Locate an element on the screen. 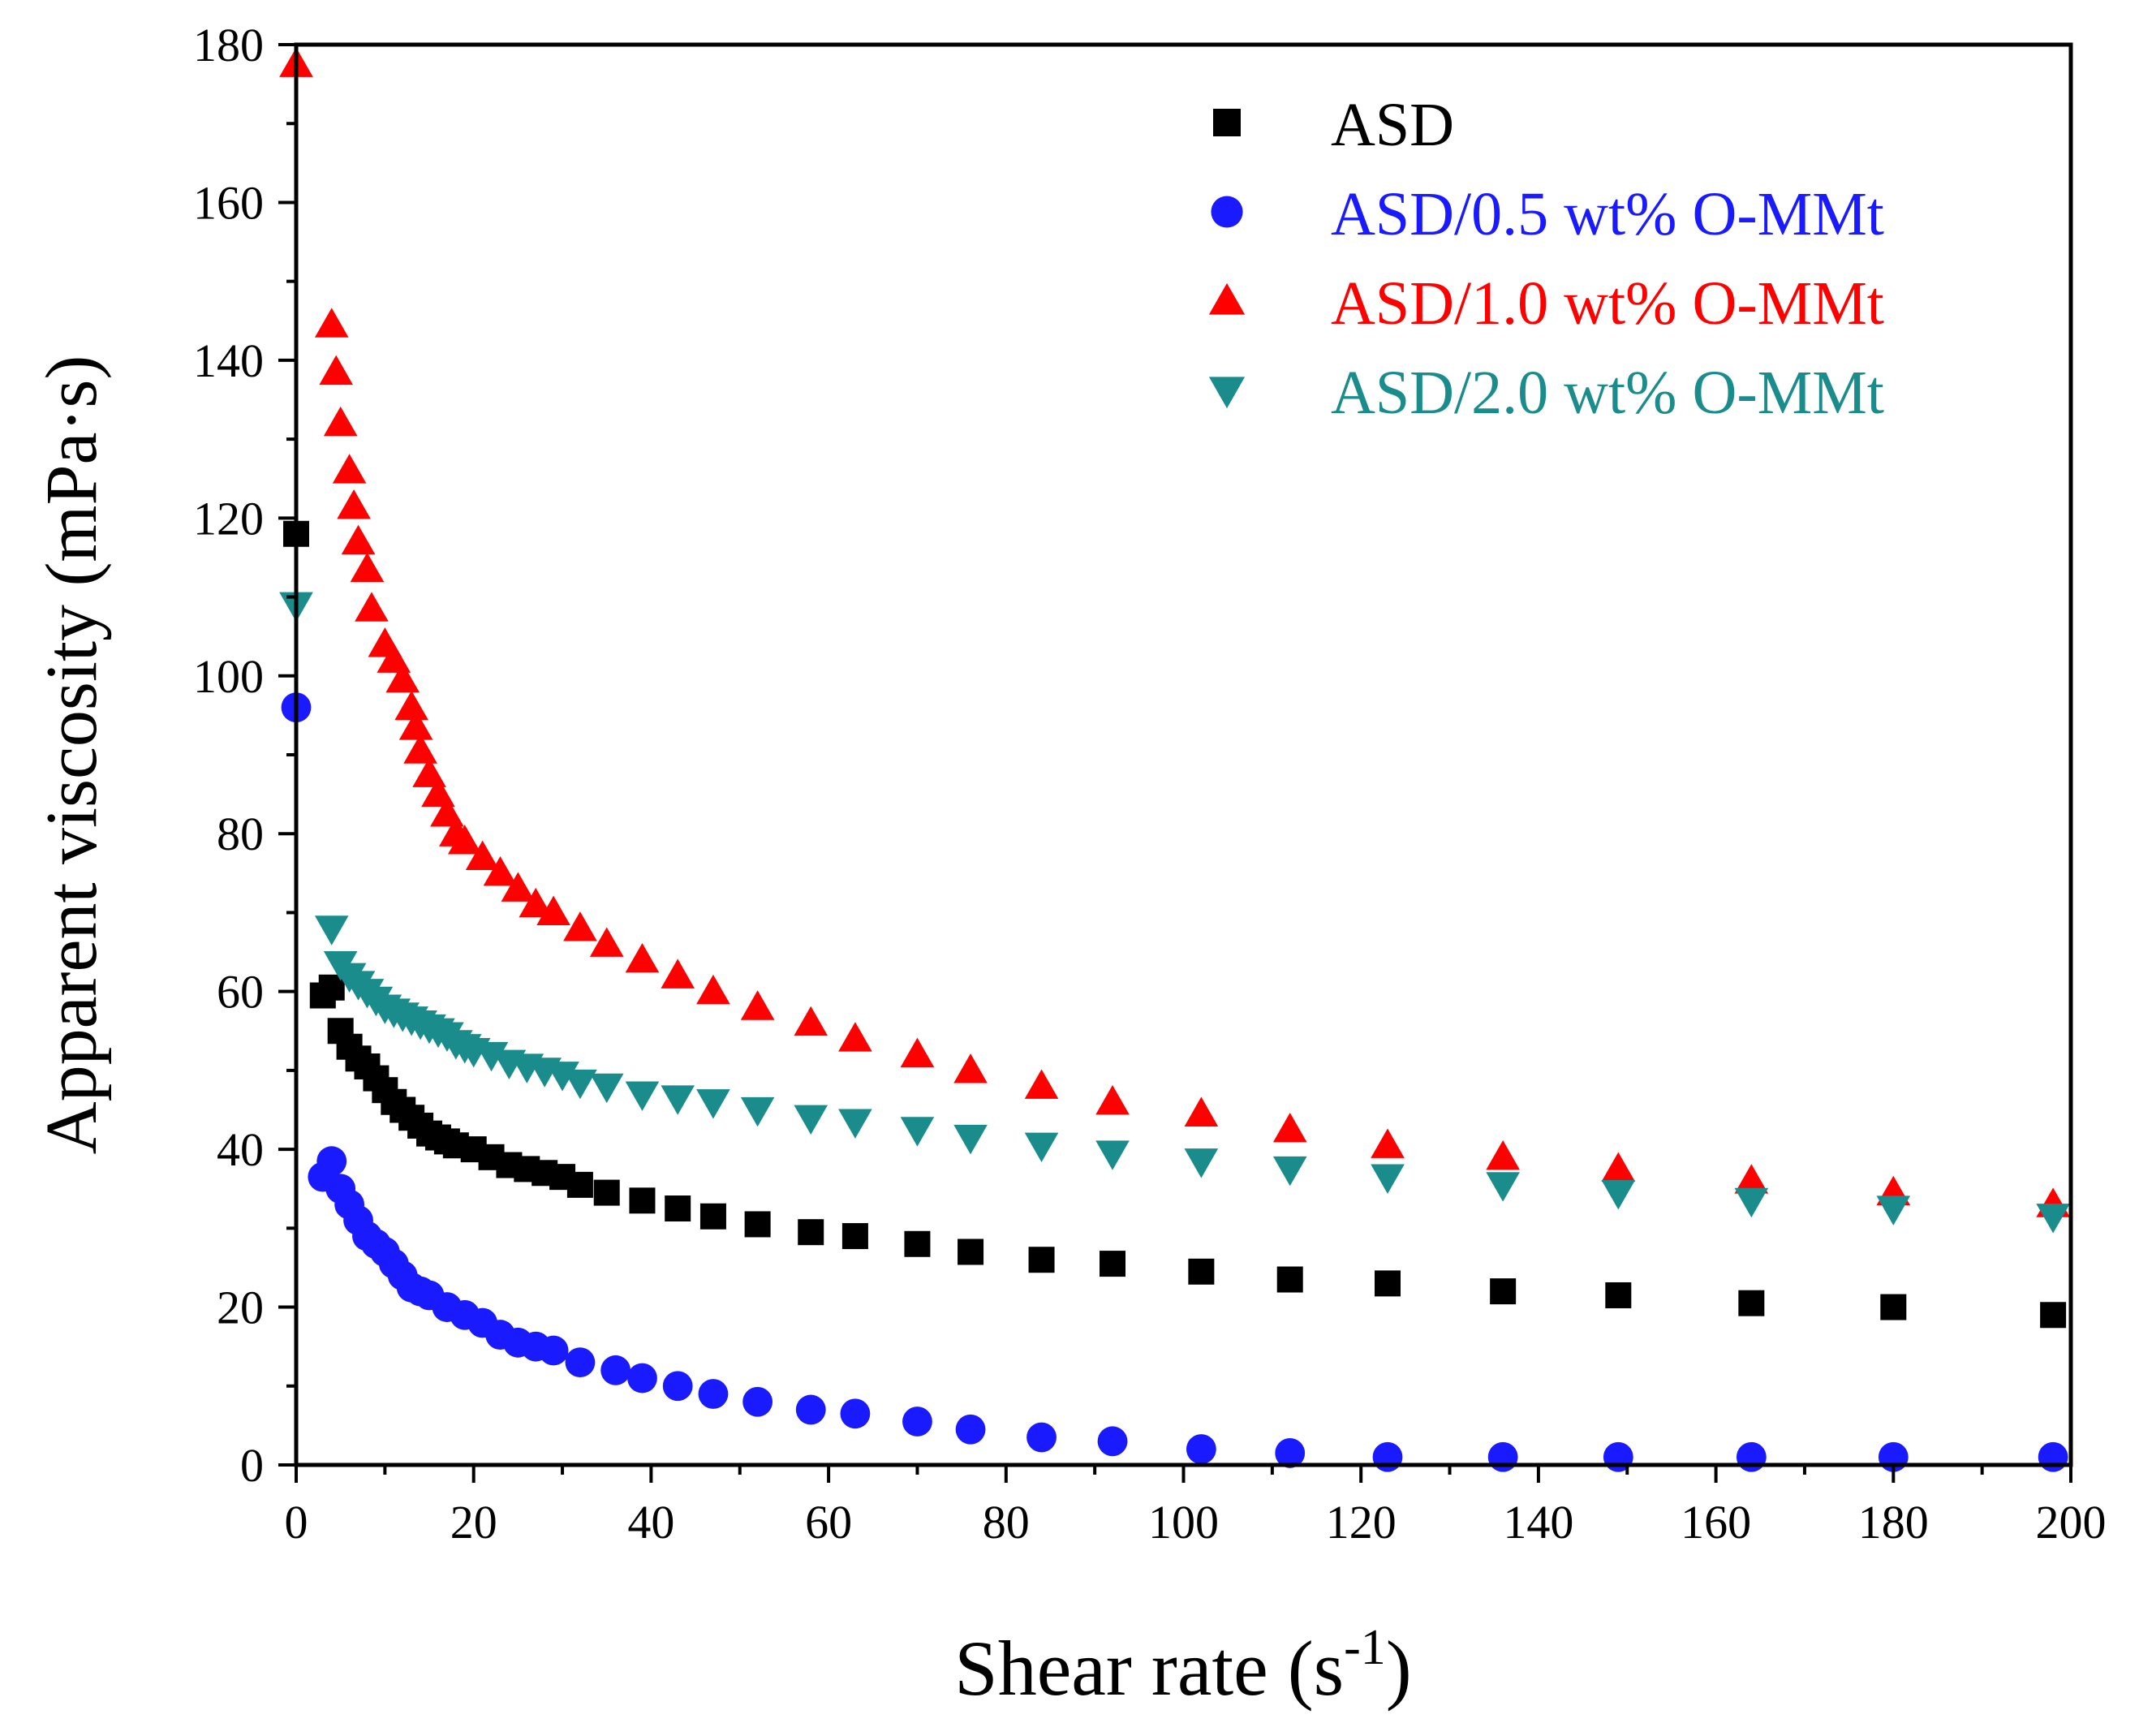  legend-item: ASD/0.5 wt% O-MMt is located at coordinates (1547, 214).